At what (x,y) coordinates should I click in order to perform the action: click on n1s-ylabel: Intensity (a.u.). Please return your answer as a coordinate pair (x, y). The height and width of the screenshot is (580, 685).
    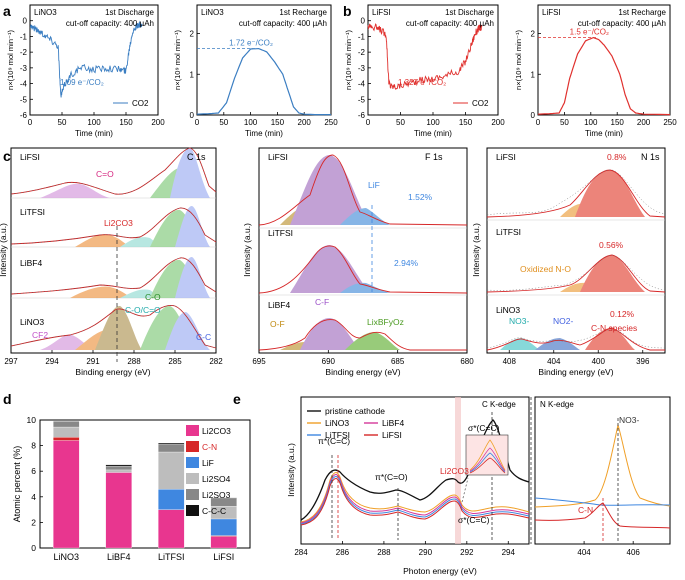
    Looking at the image, I should click on (476, 250).